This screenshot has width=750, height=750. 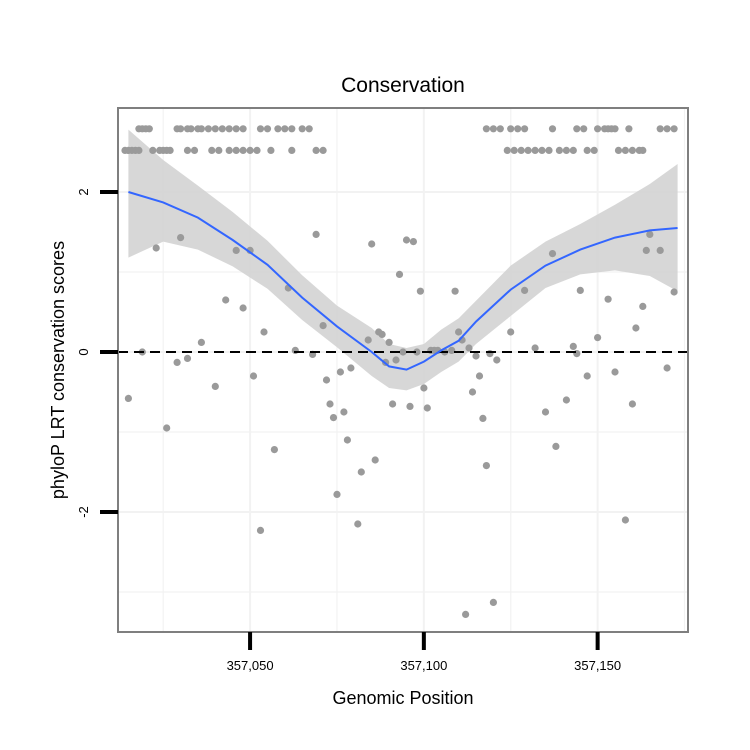 I want to click on chart-title: Conservation, so click(x=403, y=85).